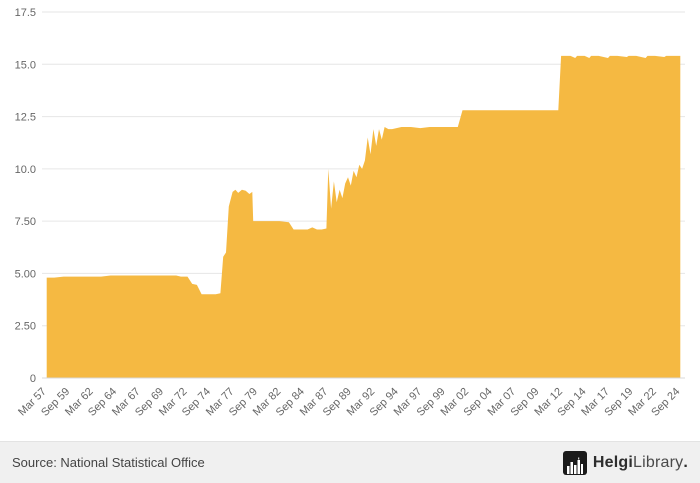  I want to click on svg-text: 15.0, so click(25, 65).